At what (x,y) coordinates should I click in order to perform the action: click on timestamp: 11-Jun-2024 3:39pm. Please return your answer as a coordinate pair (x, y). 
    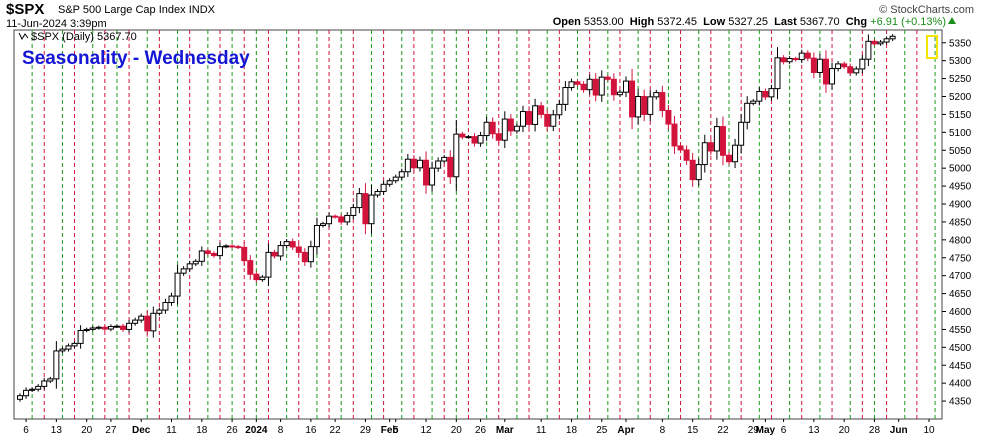
    Looking at the image, I should click on (56, 24).